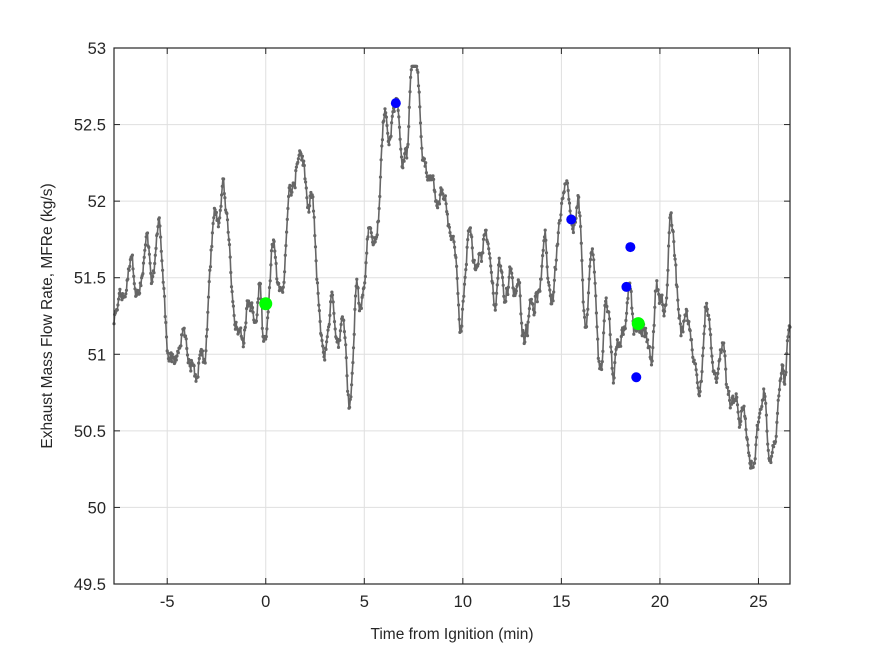 Image resolution: width=875 pixels, height=656 pixels. I want to click on x-tick-label: 20, so click(660, 602).